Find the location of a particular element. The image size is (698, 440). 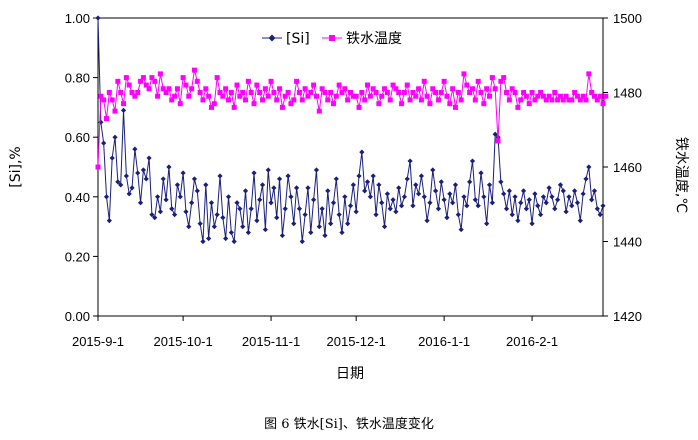

x-axis-title: 日期 is located at coordinates (350, 374).